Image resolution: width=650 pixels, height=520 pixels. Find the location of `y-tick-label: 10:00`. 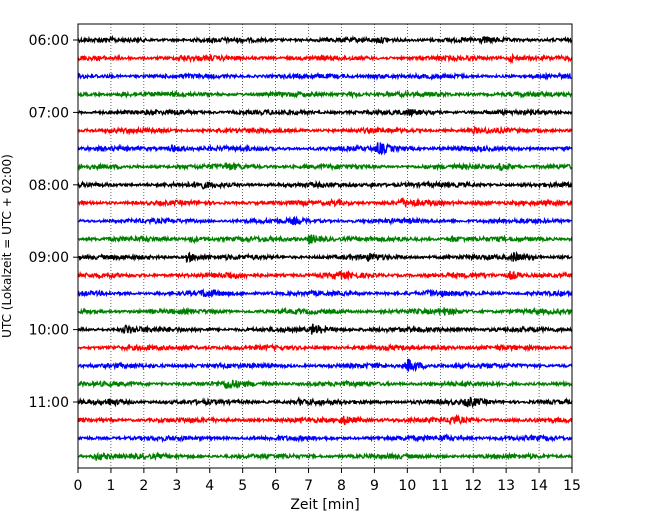

y-tick-label: 10:00 is located at coordinates (49, 331).